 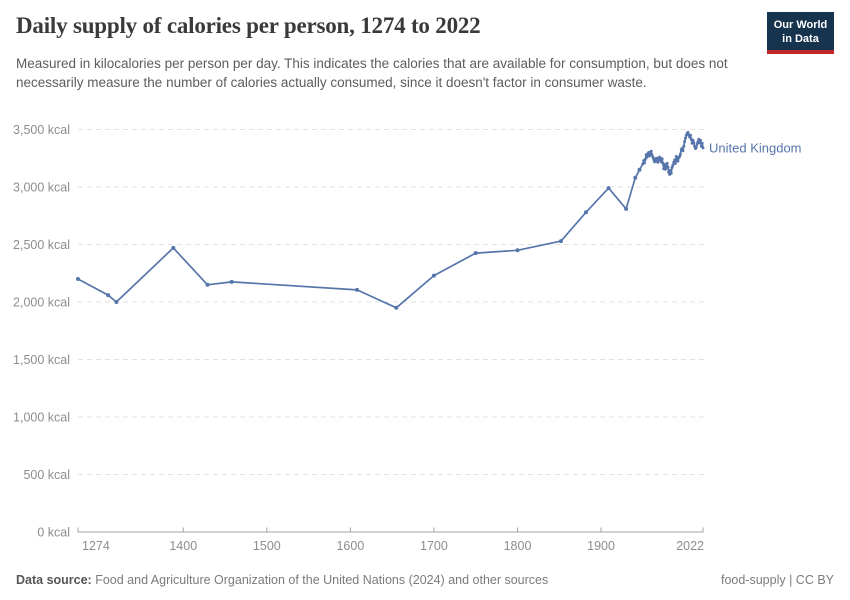 I want to click on y-axis-tick-label: 0 kcal, so click(x=53, y=533).